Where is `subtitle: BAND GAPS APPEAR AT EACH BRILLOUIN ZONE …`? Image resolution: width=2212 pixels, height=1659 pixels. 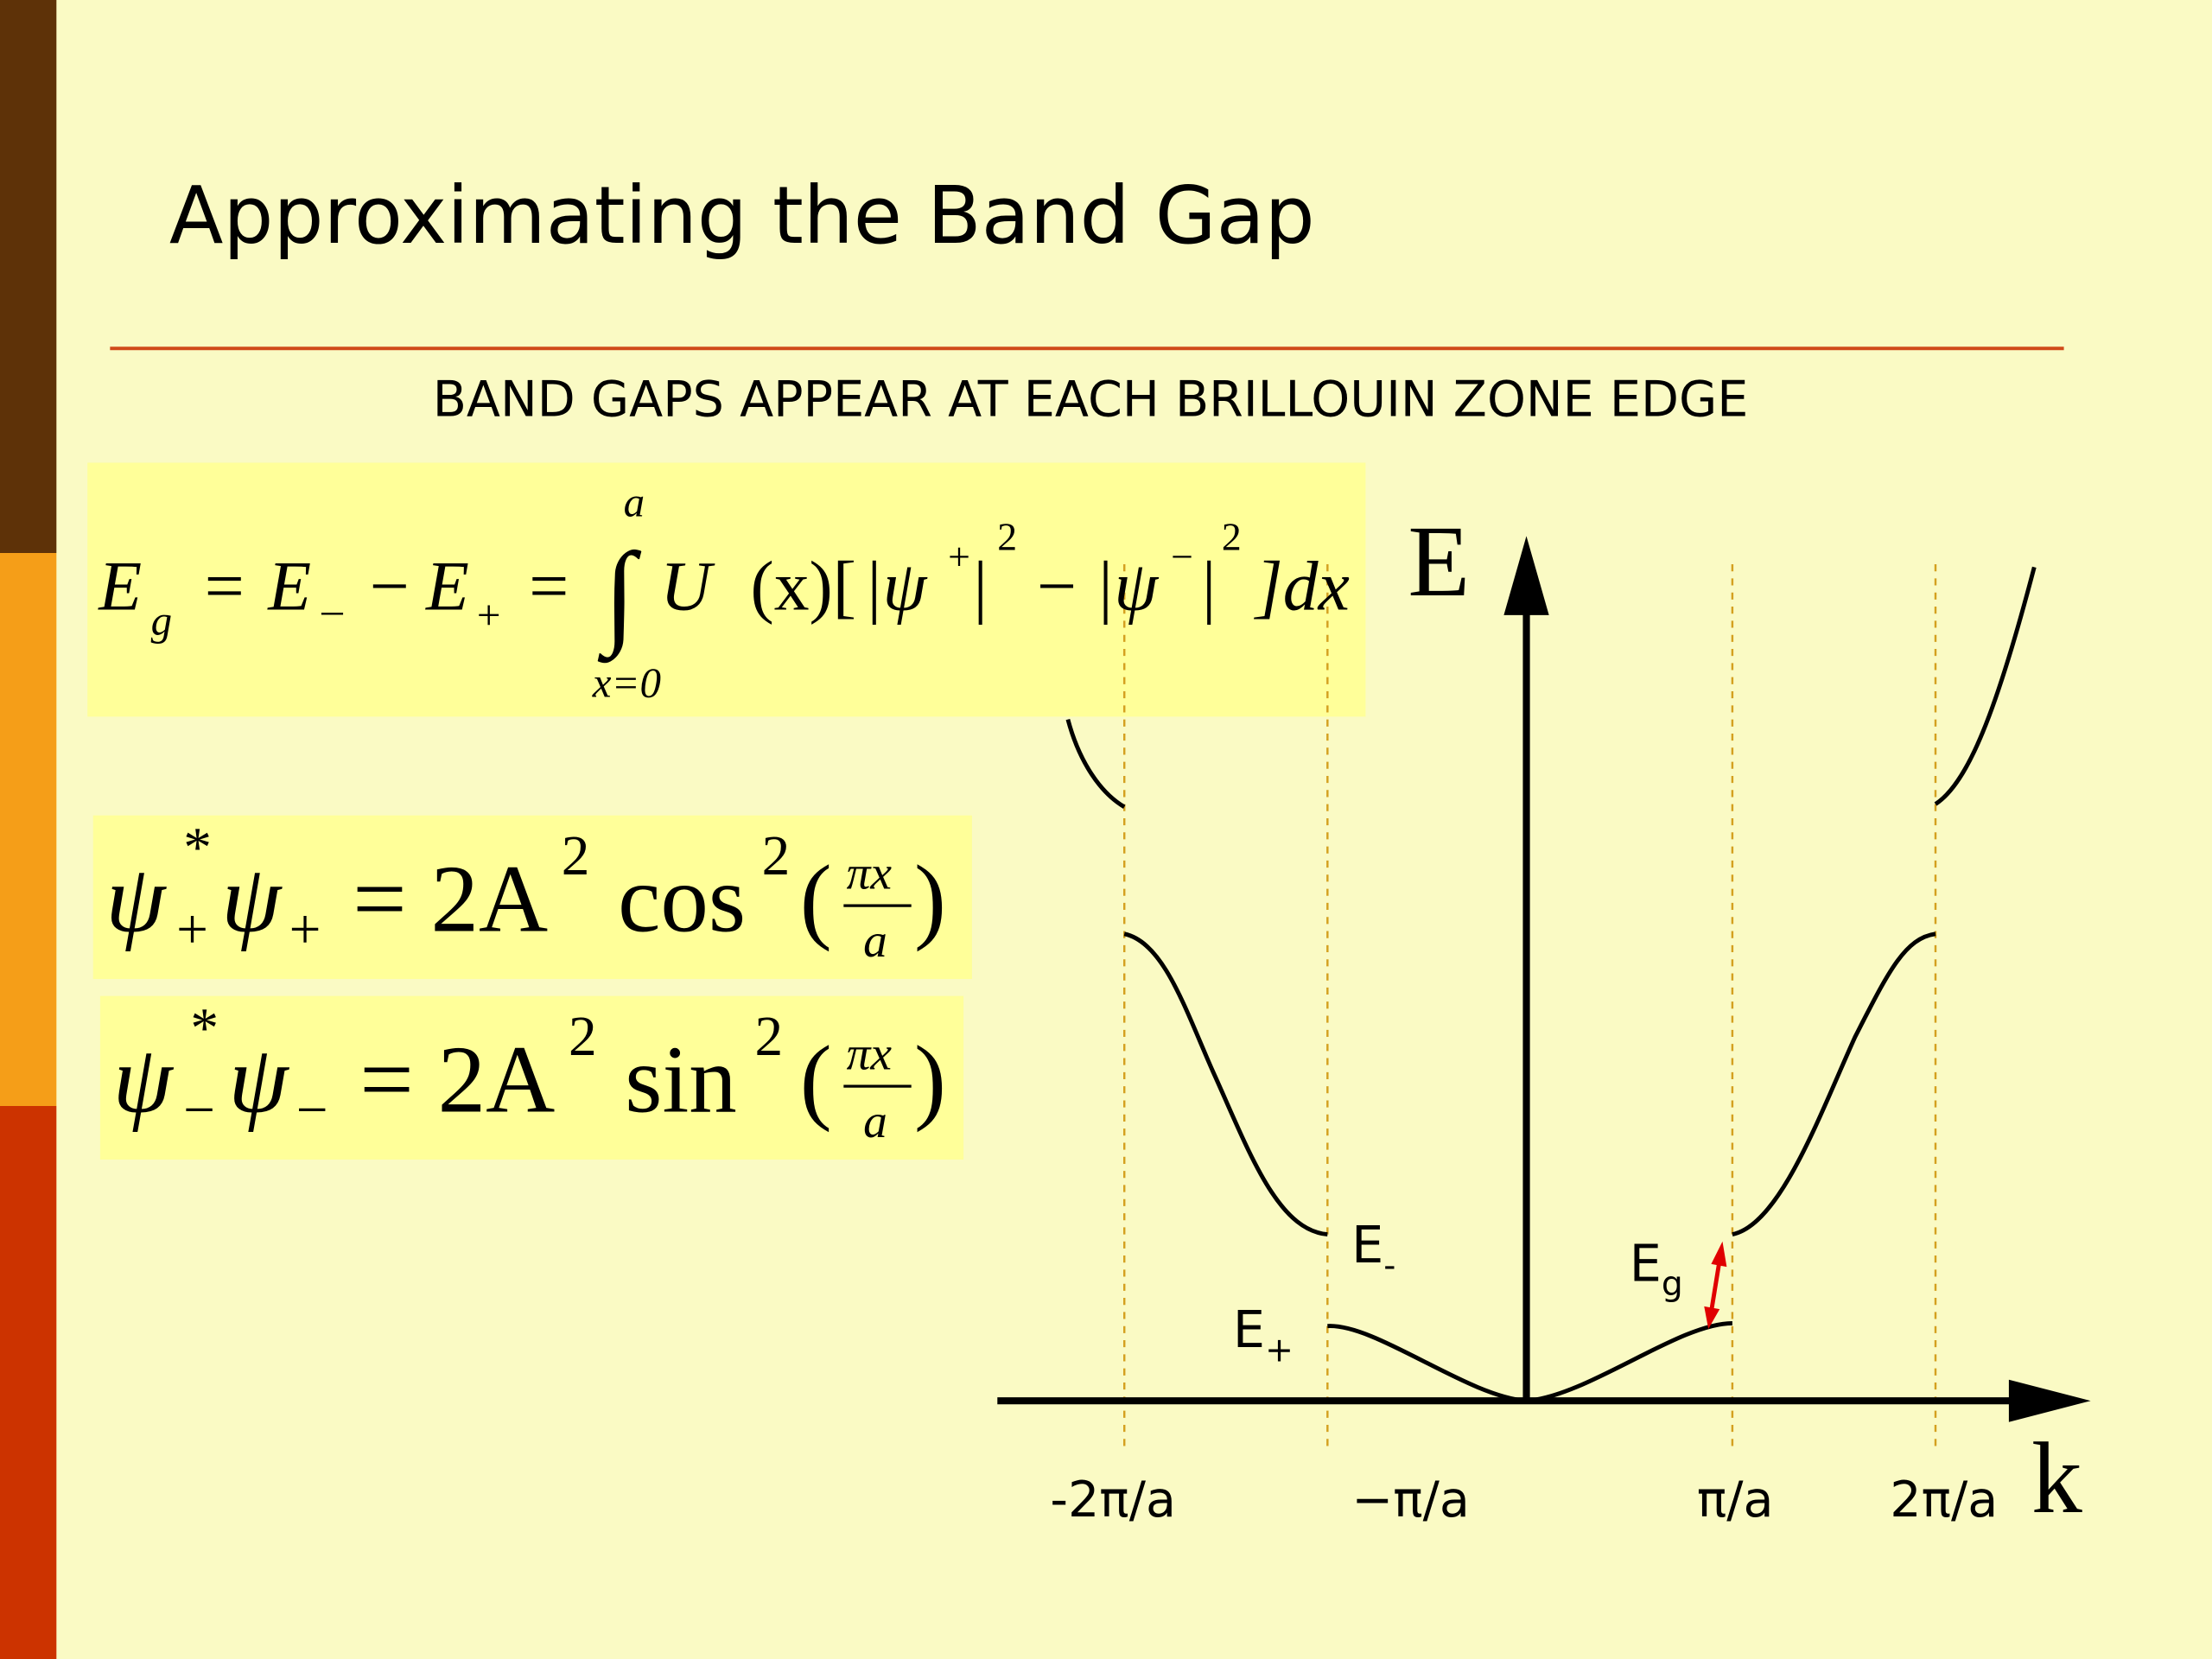 subtitle: BAND GAPS APPEAR AT EACH BRILLOUIN ZONE … is located at coordinates (1091, 400).